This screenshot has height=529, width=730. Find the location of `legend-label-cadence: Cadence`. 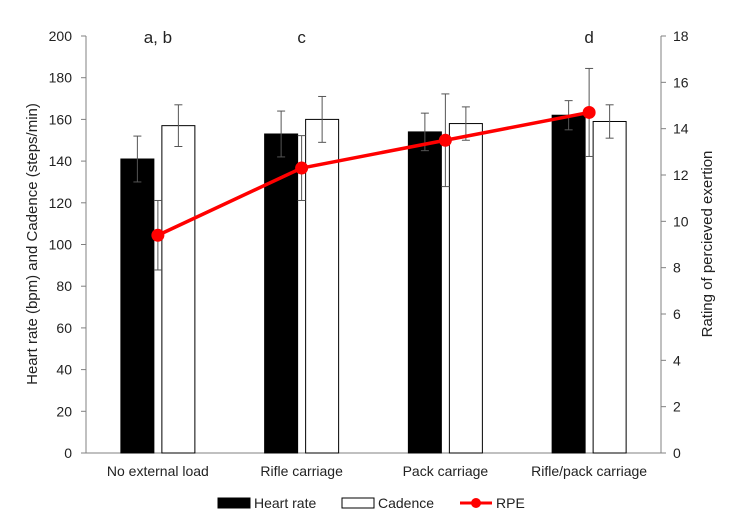

legend-label-cadence: Cadence is located at coordinates (406, 503).